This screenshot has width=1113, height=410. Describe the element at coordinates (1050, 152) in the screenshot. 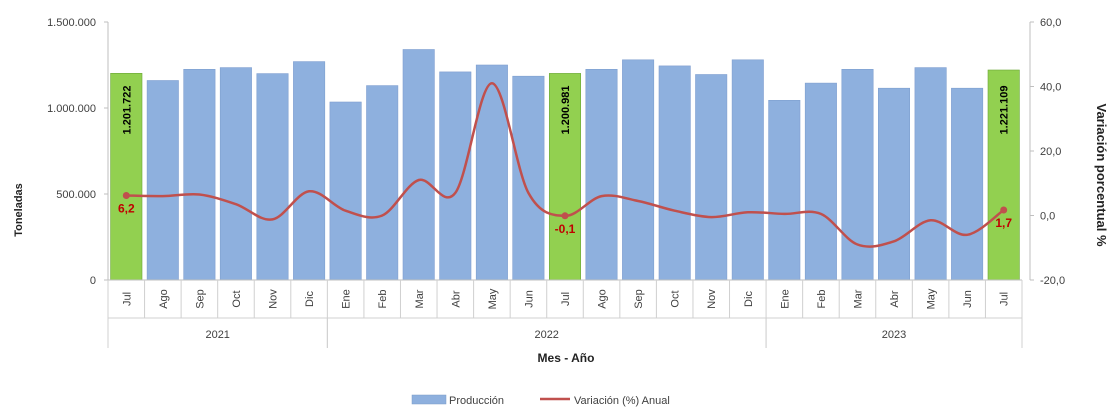

I see `y2-tick-label: 20,0` at that location.